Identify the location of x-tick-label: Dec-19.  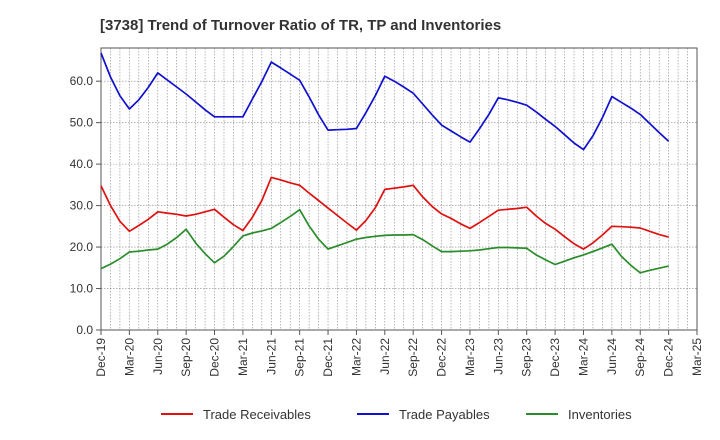
(101, 357).